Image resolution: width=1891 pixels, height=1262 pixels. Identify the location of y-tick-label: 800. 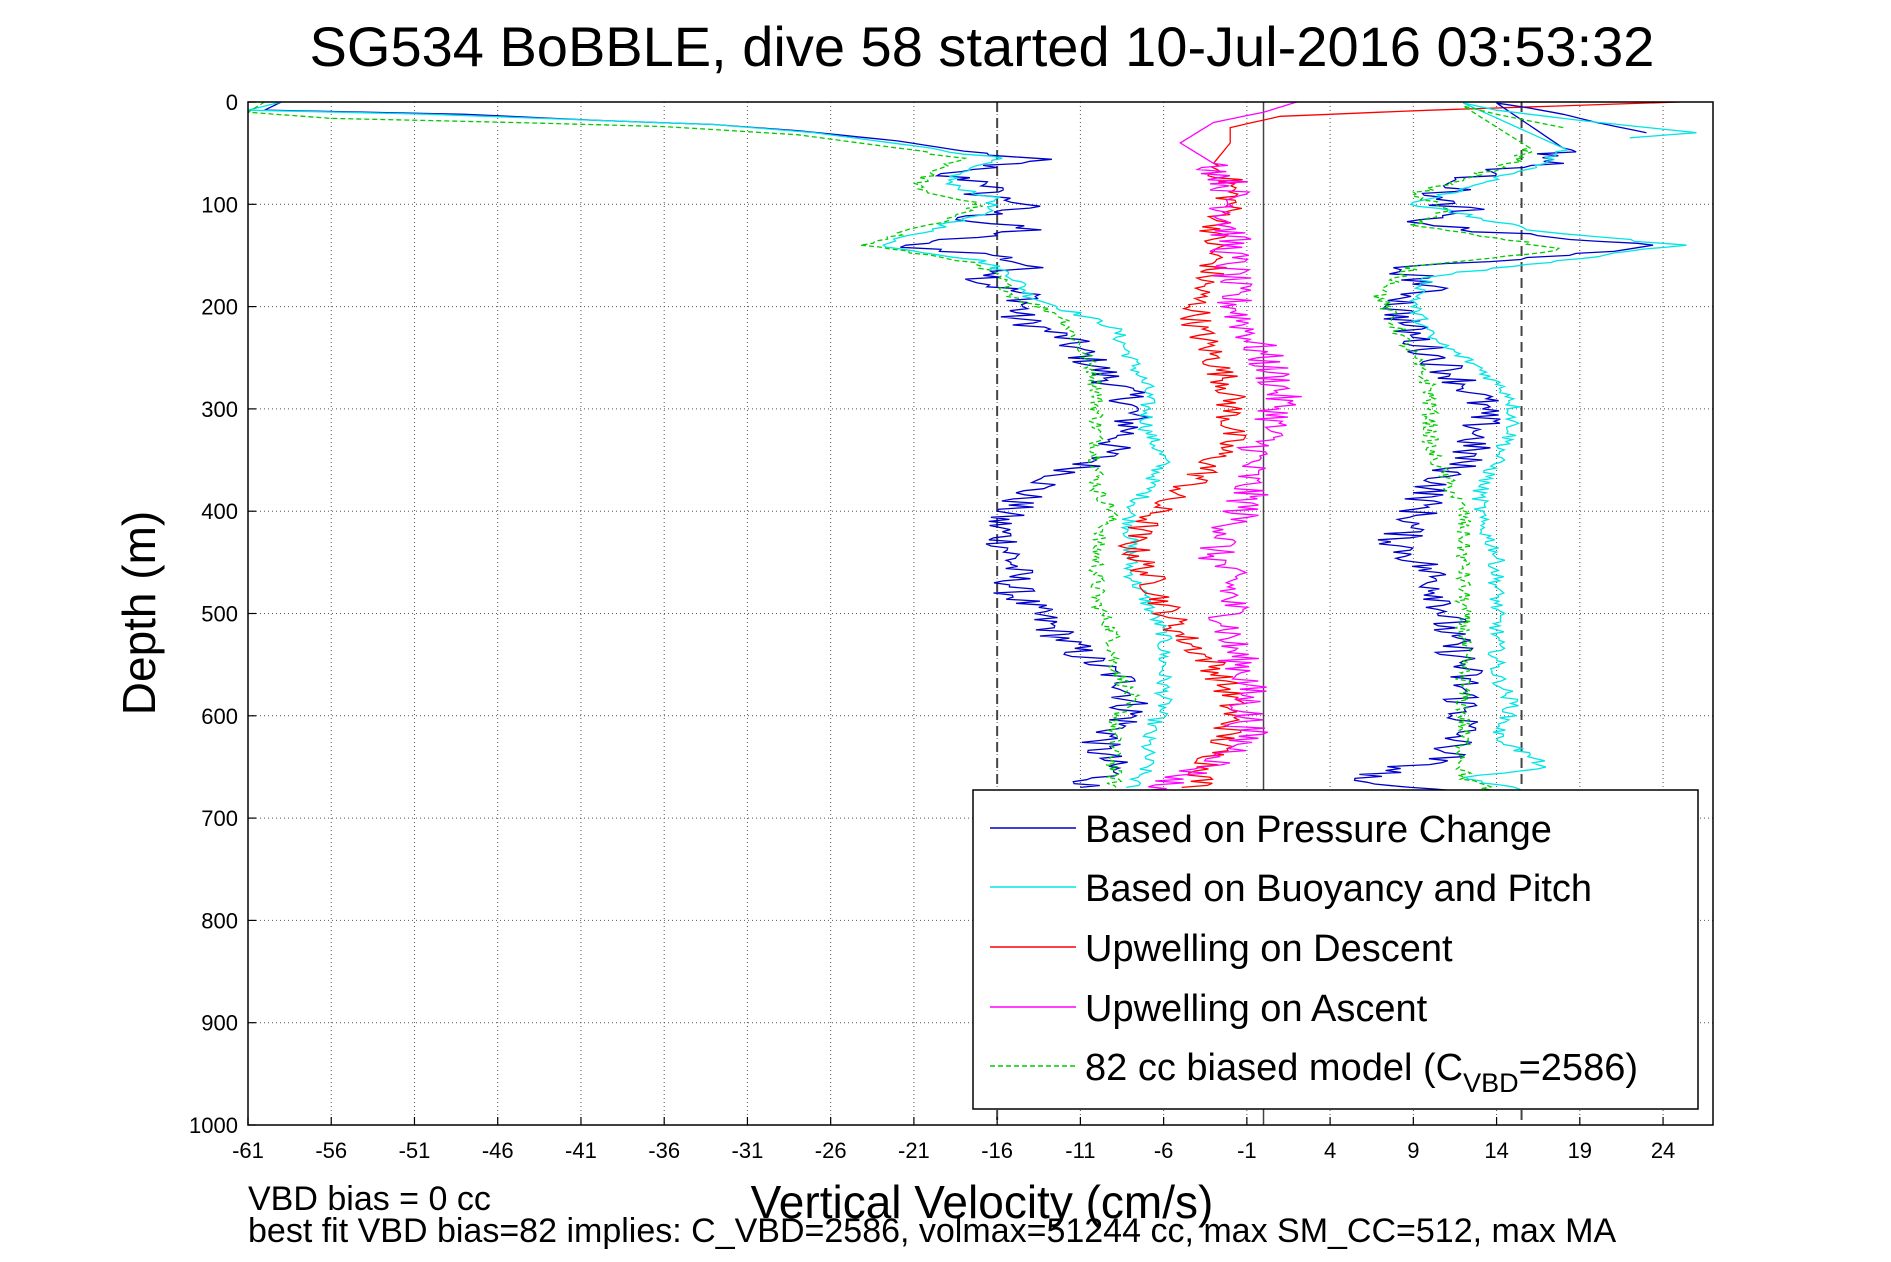
(219, 920).